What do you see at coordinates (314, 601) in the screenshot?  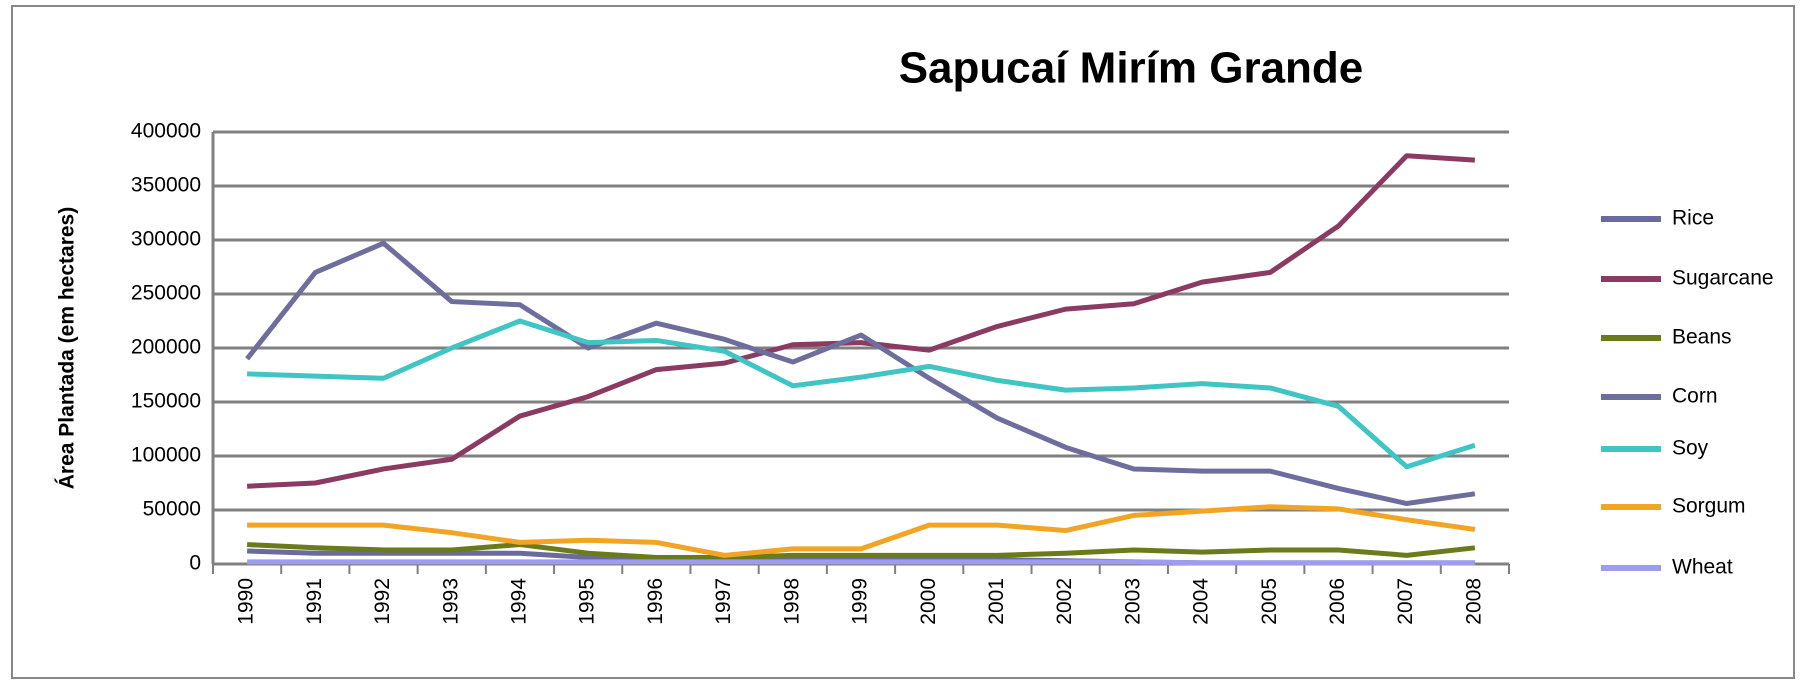 I see `x-tick-label: 1991` at bounding box center [314, 601].